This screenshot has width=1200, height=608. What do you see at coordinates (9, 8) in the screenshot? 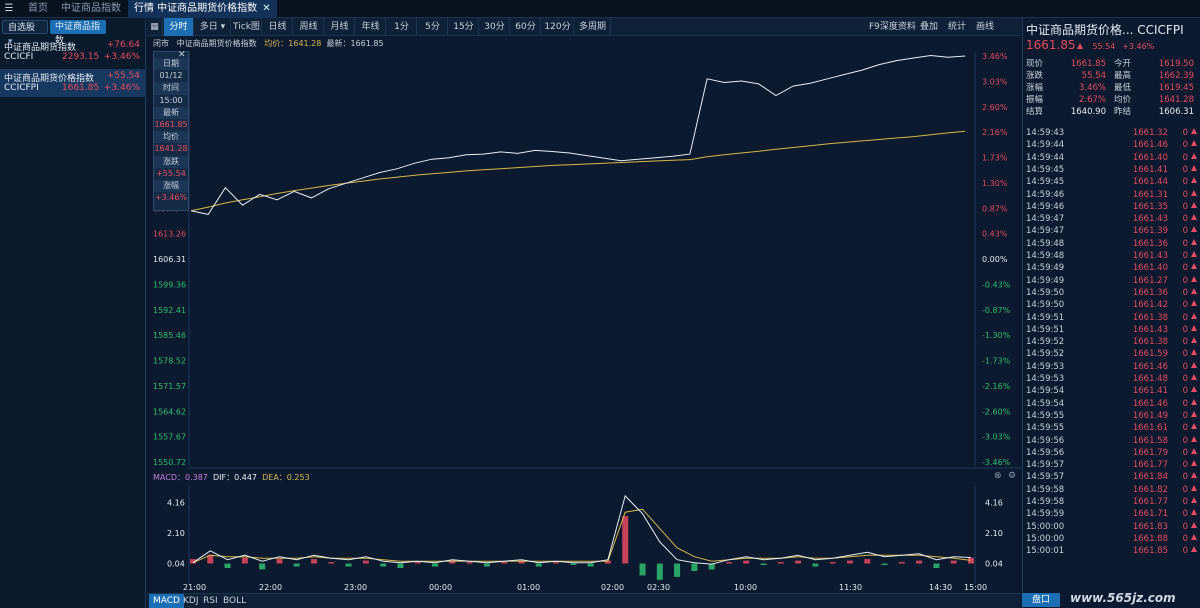
I see `menu-icon: ☰` at bounding box center [9, 8].